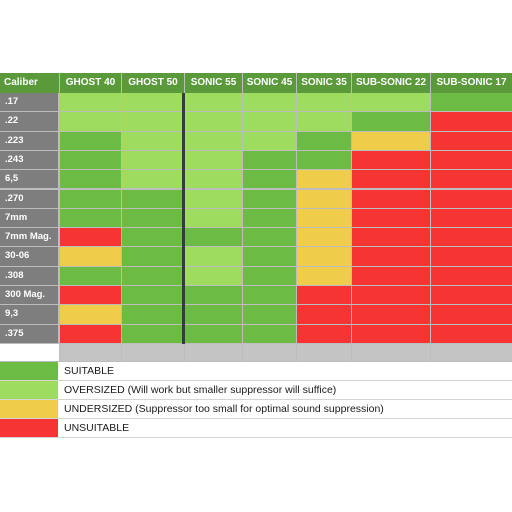 This screenshot has height=512, width=512. I want to click on group-divider, so click(183, 218).